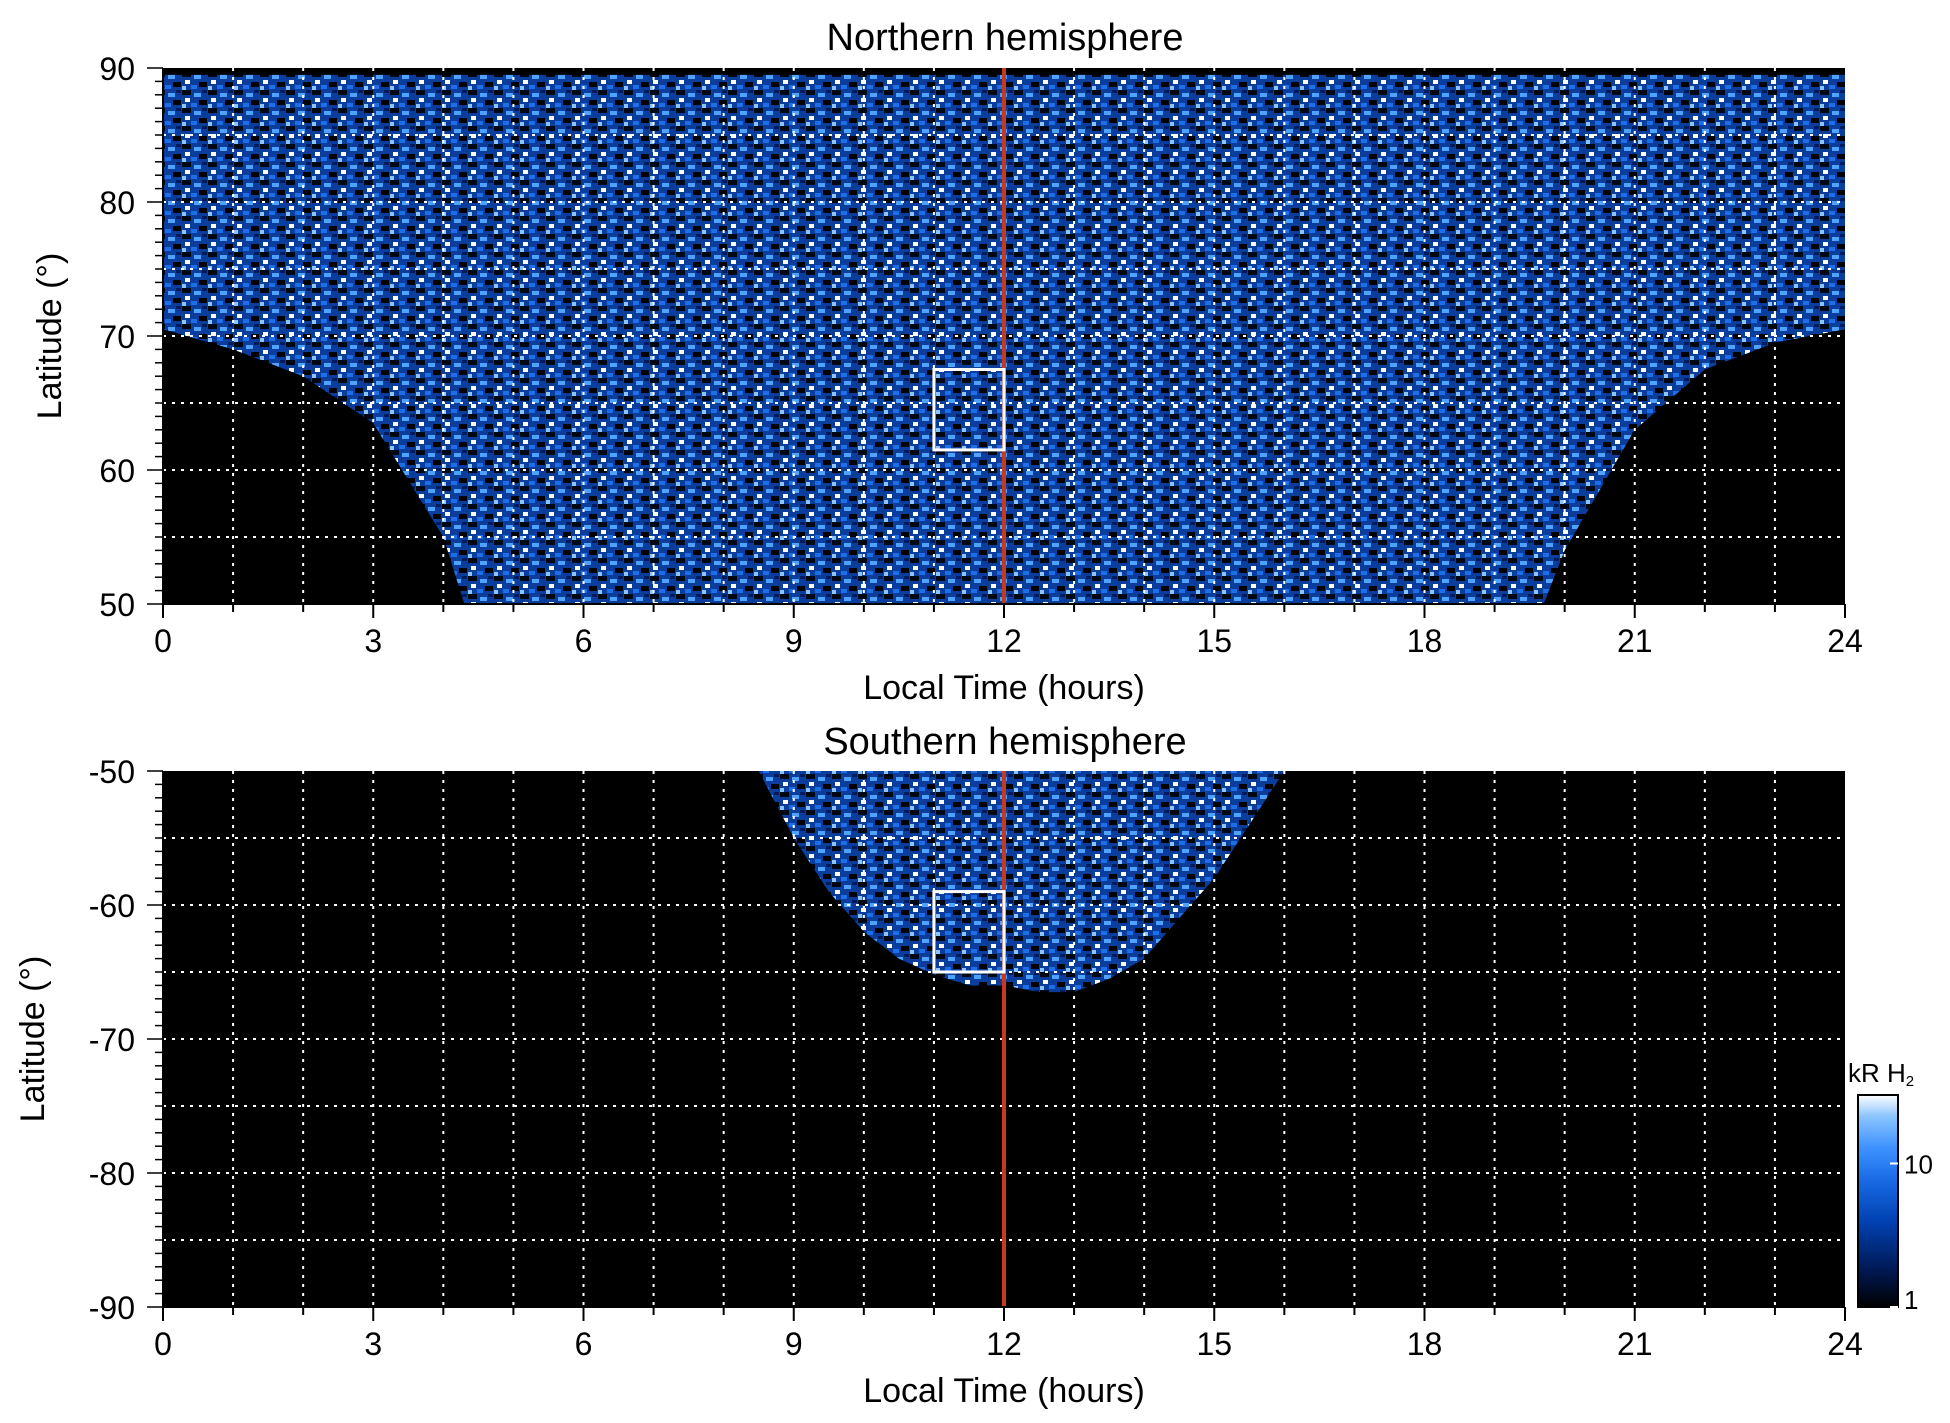 The image size is (1950, 1423). Describe the element at coordinates (1845, 1344) in the screenshot. I see `south-x-tick-label: 24` at that location.